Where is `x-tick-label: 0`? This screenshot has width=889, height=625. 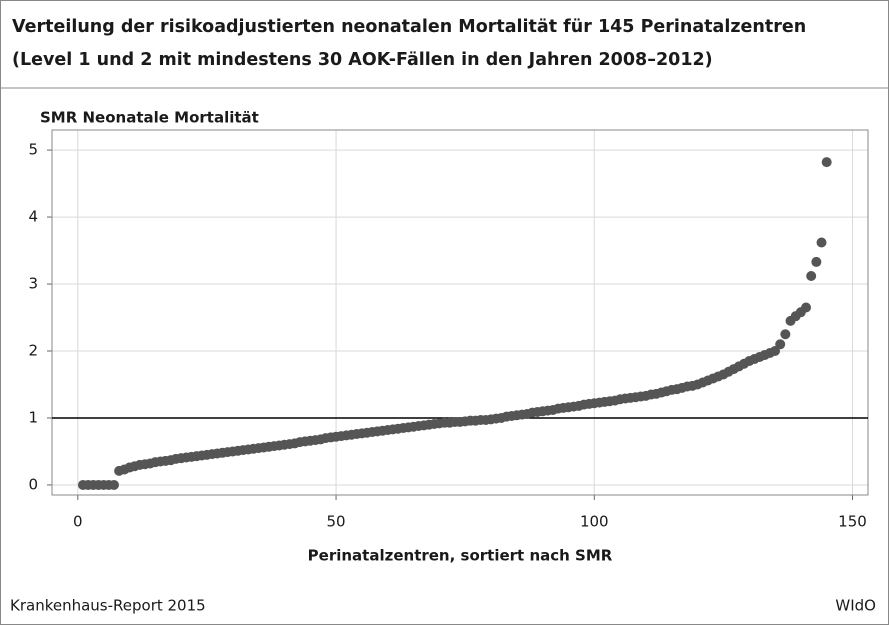
x-tick-label: 0 is located at coordinates (78, 522).